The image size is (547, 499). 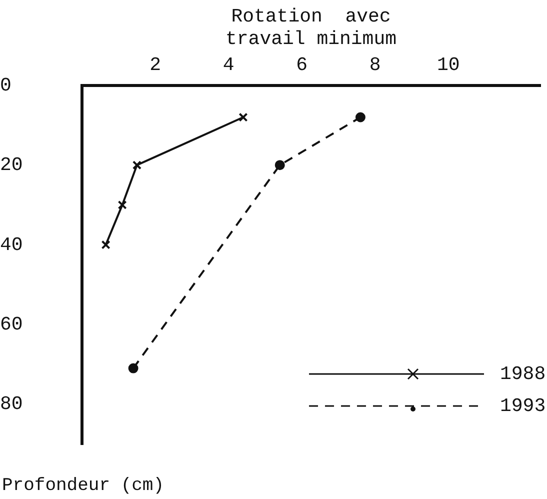 What do you see at coordinates (11, 165) in the screenshot?
I see `y-tick-label: 20` at bounding box center [11, 165].